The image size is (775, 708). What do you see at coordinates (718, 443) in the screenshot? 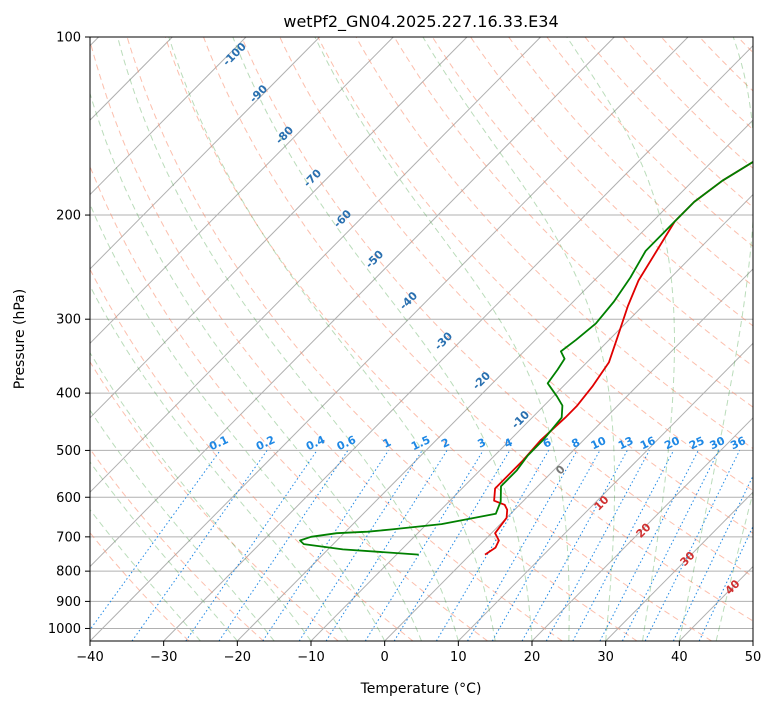
I see `mixing-ratio-label: 30` at bounding box center [718, 443].